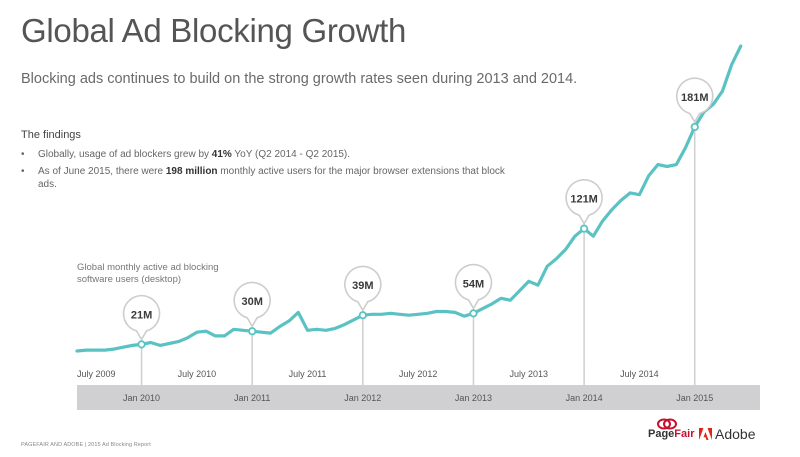 The width and height of the screenshot is (800, 457). What do you see at coordinates (473, 324) in the screenshot?
I see `annotation-callout: 54M` at bounding box center [473, 324].